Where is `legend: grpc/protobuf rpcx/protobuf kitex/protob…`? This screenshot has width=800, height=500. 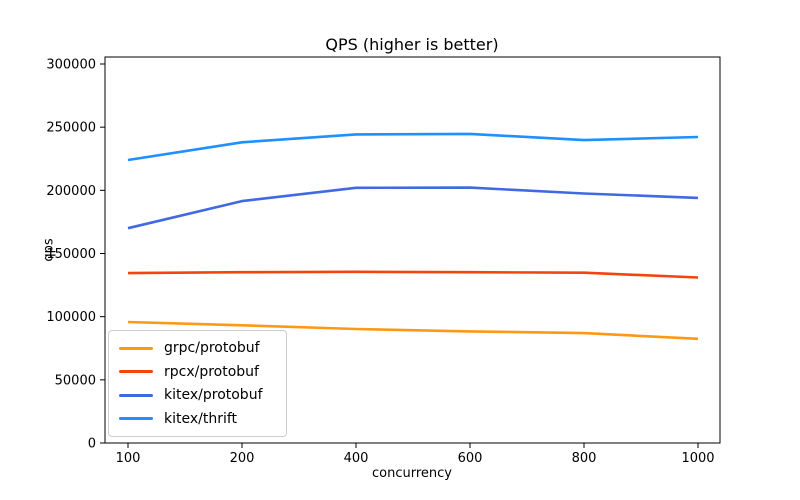 legend: grpc/protobuf rpcx/protobuf kitex/protob… is located at coordinates (197, 383).